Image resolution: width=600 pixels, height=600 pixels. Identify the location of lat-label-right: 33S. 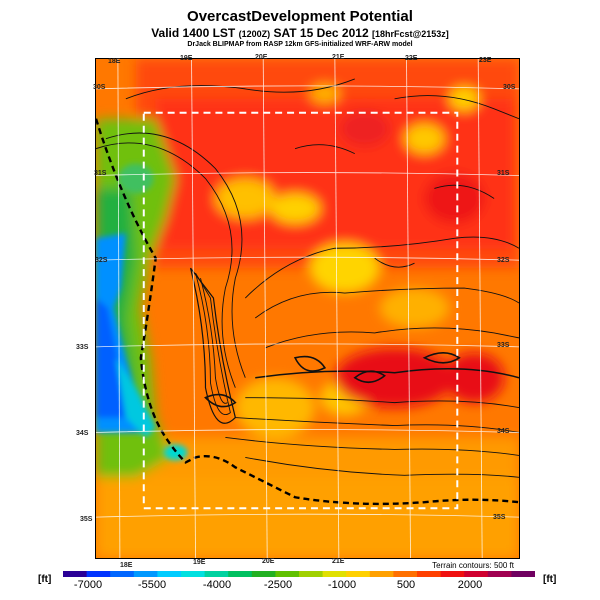
(503, 345).